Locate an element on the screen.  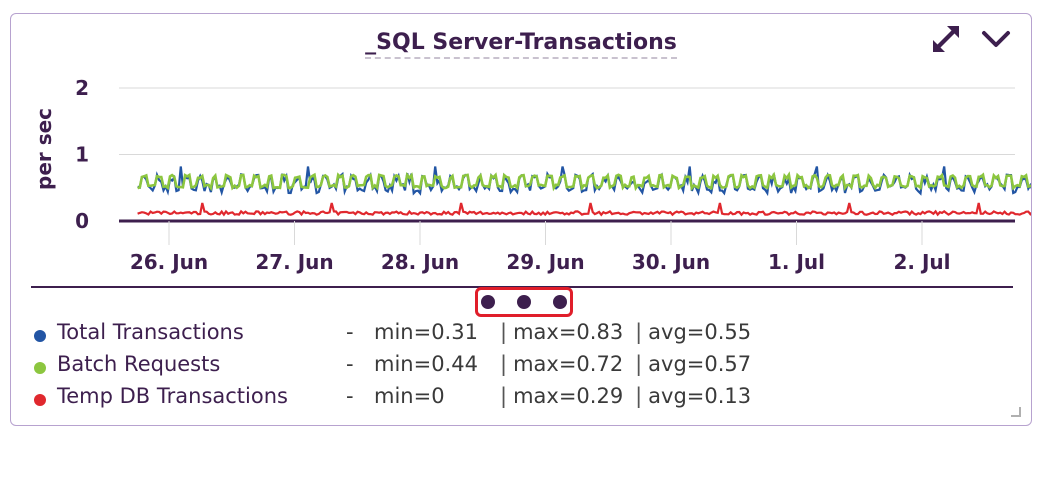
series-line-temp-db-transactions is located at coordinates (584, 209).